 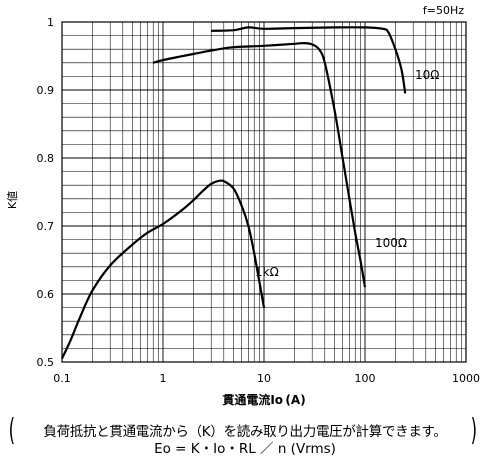 I want to click on x-tick-label: 1, so click(x=163, y=378).